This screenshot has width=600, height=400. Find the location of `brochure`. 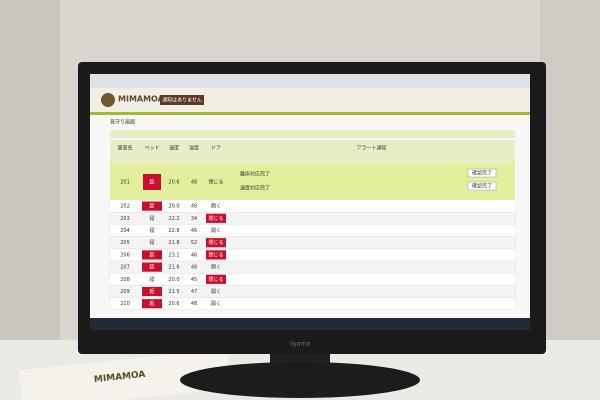

brochure is located at coordinates (125, 374).